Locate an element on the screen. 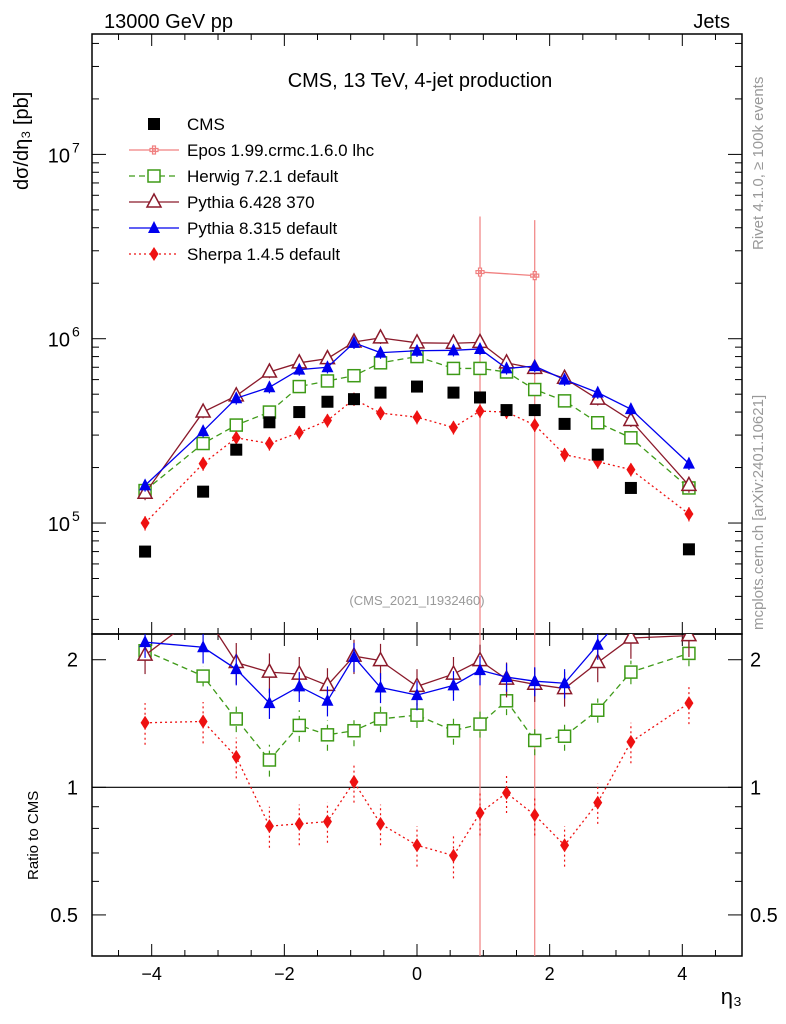 Image resolution: width=786 pixels, height=1024 pixels. header-observable: Jets is located at coordinates (711, 22).